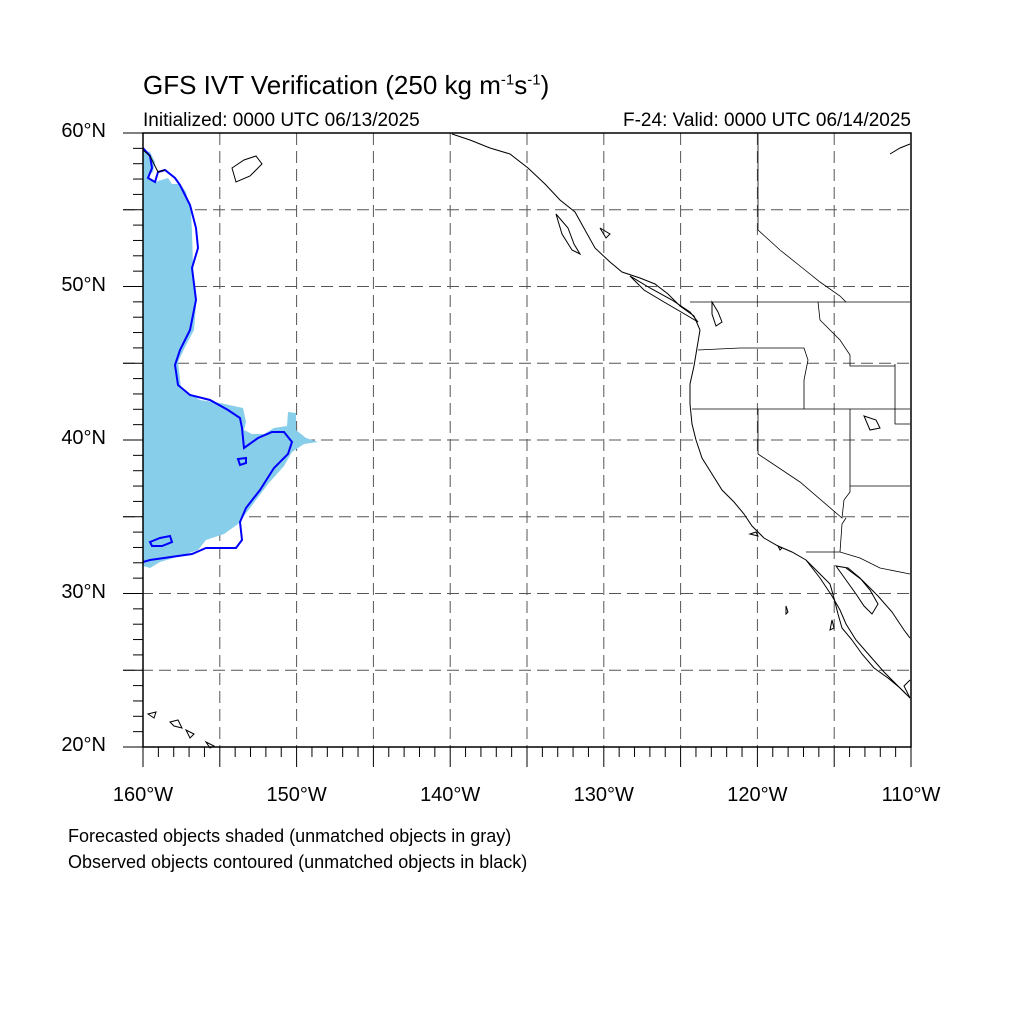 Image resolution: width=1024 pixels, height=1024 pixels. What do you see at coordinates (767, 120) in the screenshot?
I see `valid-time: F-24: Valid: 0000 UTC 06/14/2025` at bounding box center [767, 120].